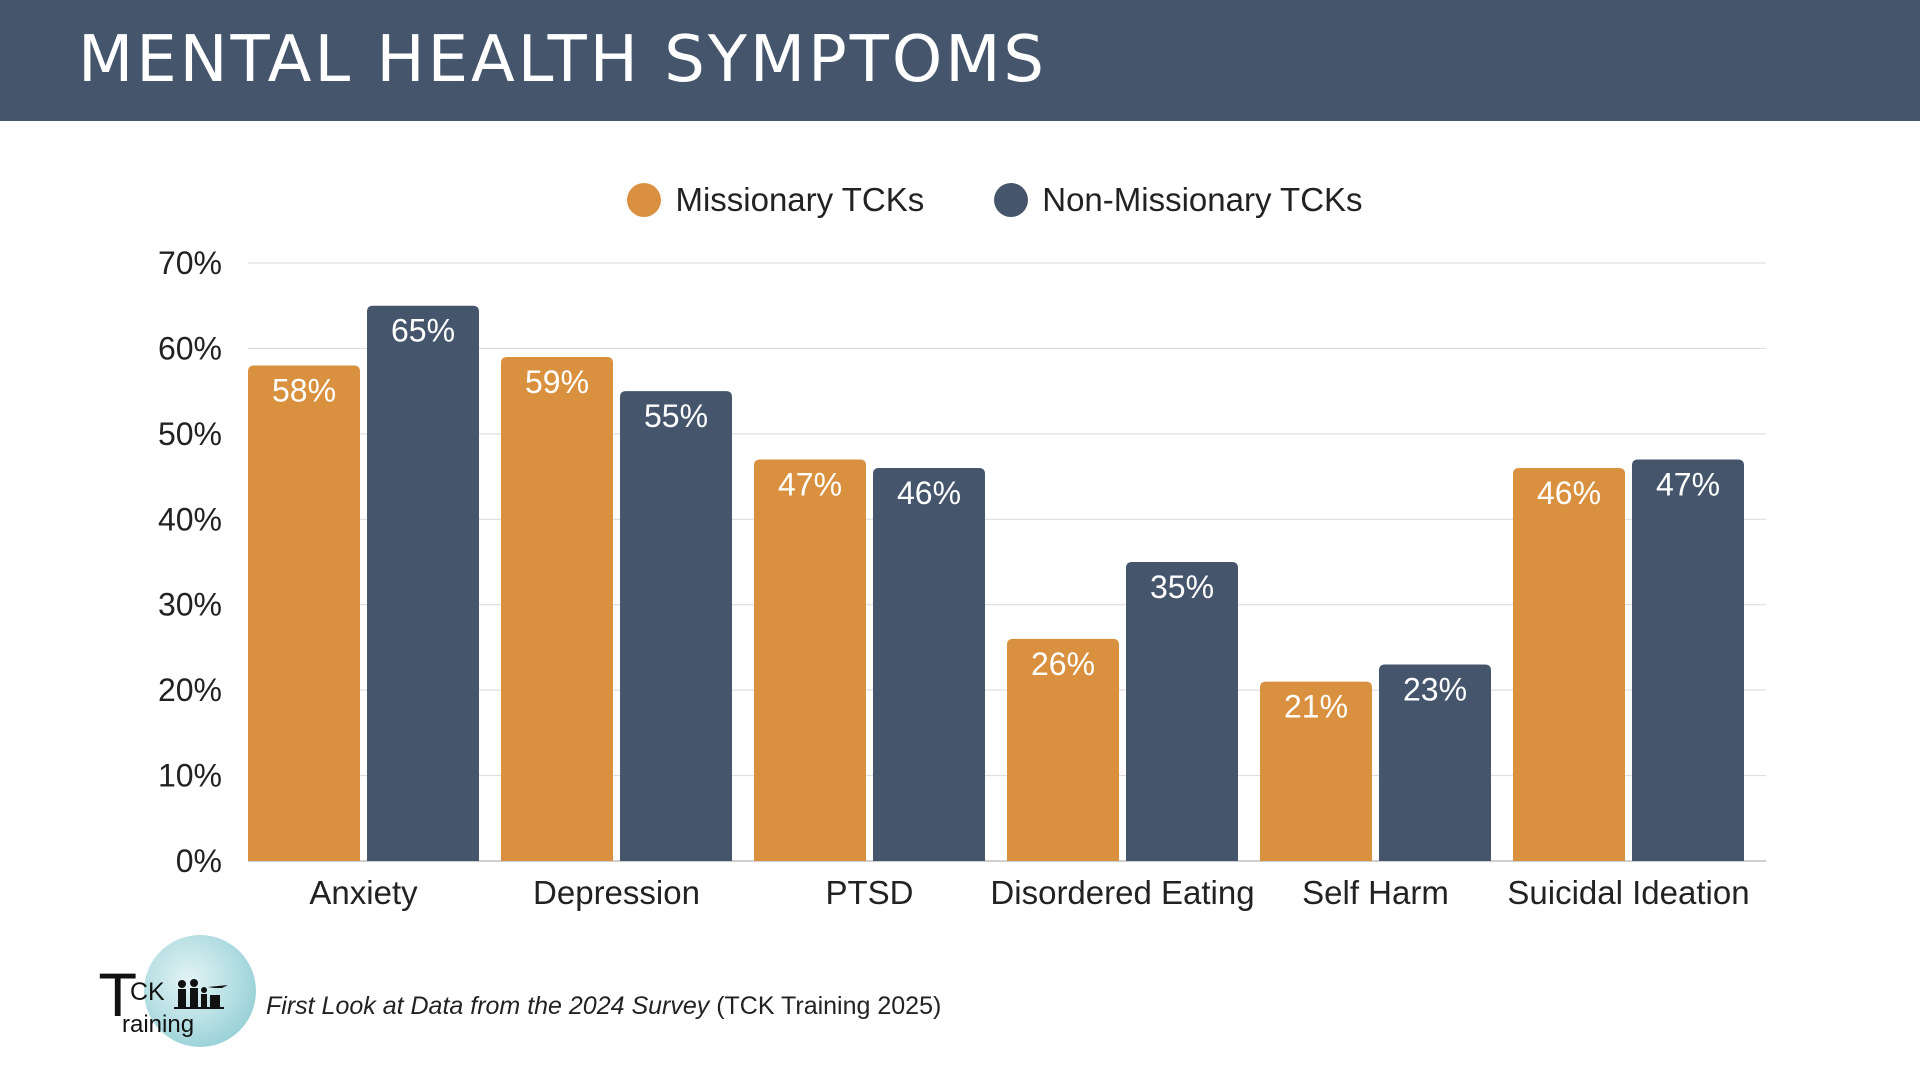 The height and width of the screenshot is (1080, 1920). Describe the element at coordinates (1202, 199) in the screenshot. I see `legend-label-non-missionary: Non-Missionary TCKs` at that location.